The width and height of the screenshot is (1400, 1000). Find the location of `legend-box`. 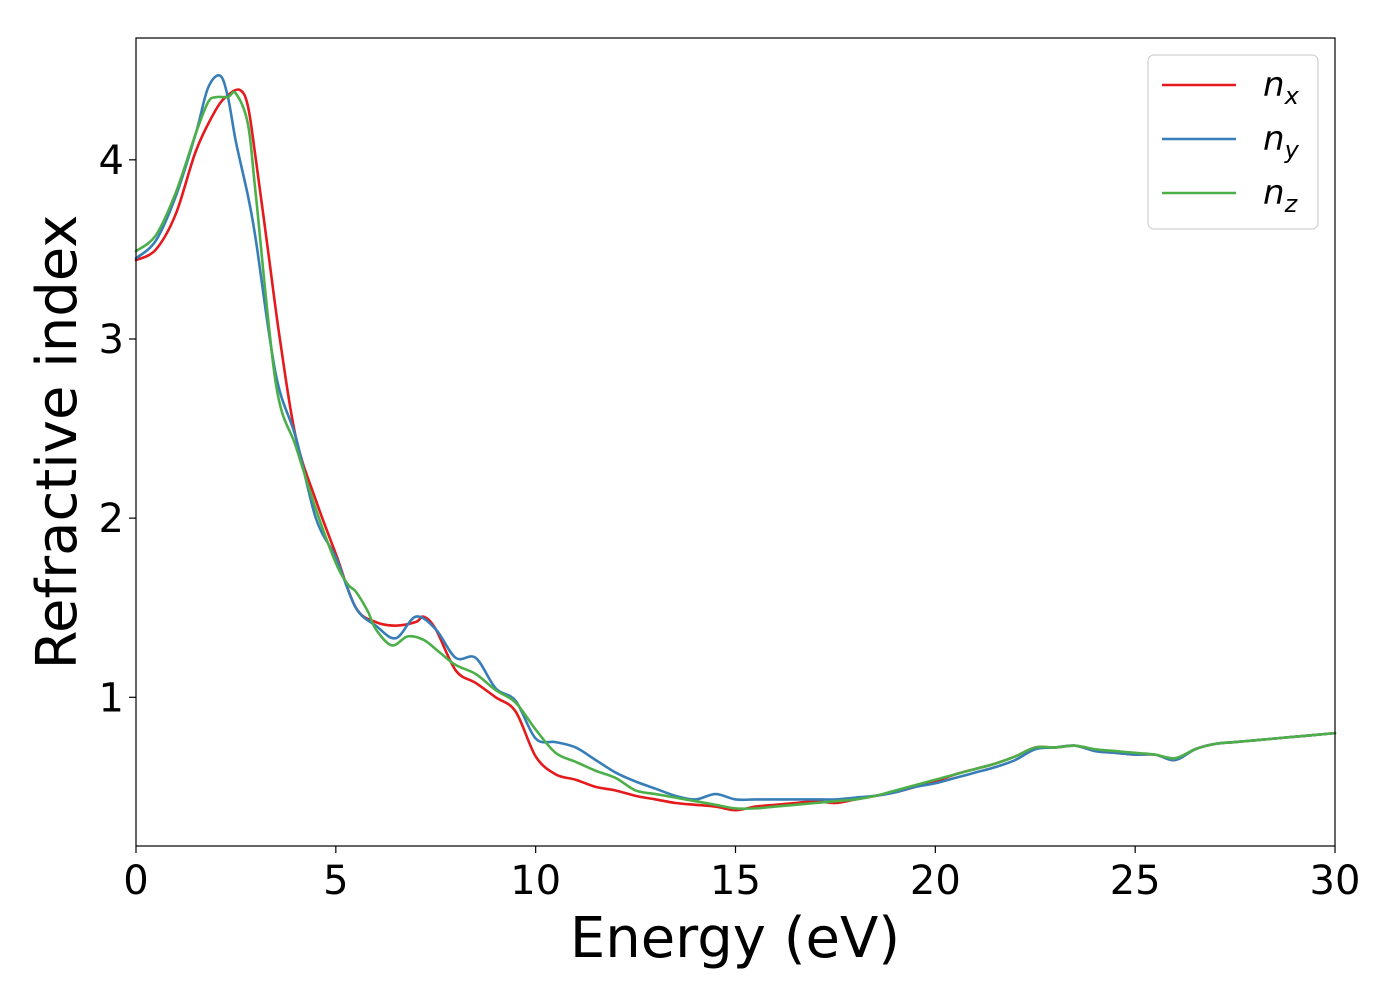

legend-box is located at coordinates (1233, 142).